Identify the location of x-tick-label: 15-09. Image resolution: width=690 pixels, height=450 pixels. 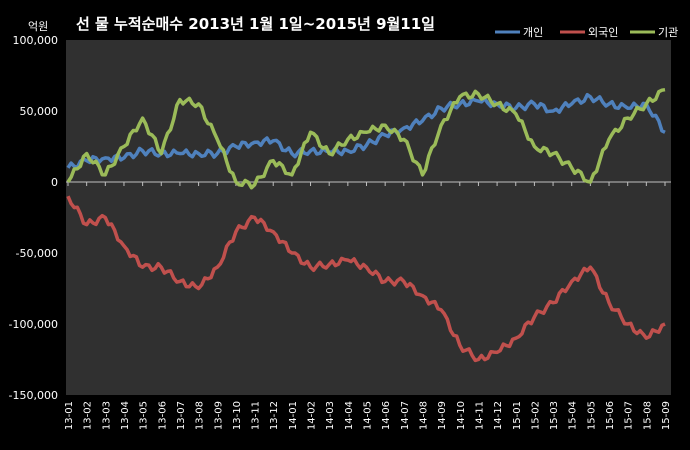
(666, 415).